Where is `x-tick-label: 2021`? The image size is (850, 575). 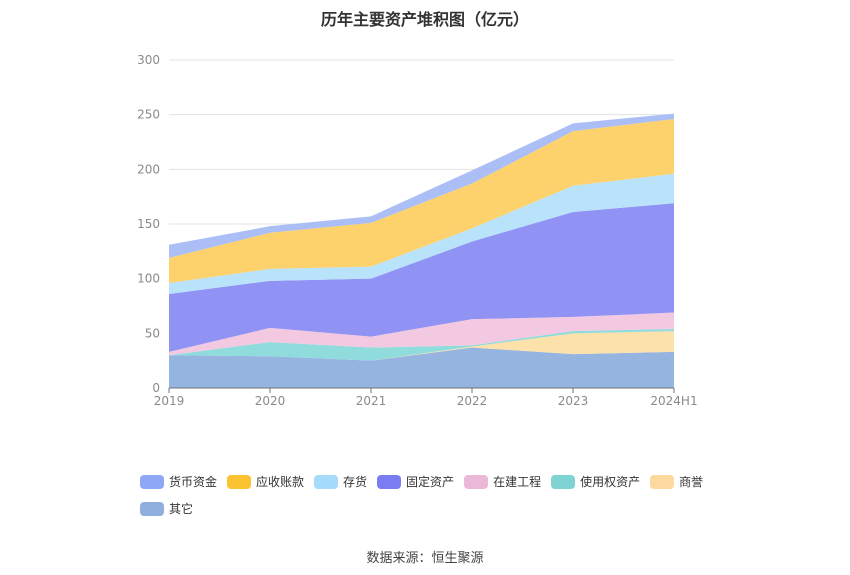 x-tick-label: 2021 is located at coordinates (371, 401).